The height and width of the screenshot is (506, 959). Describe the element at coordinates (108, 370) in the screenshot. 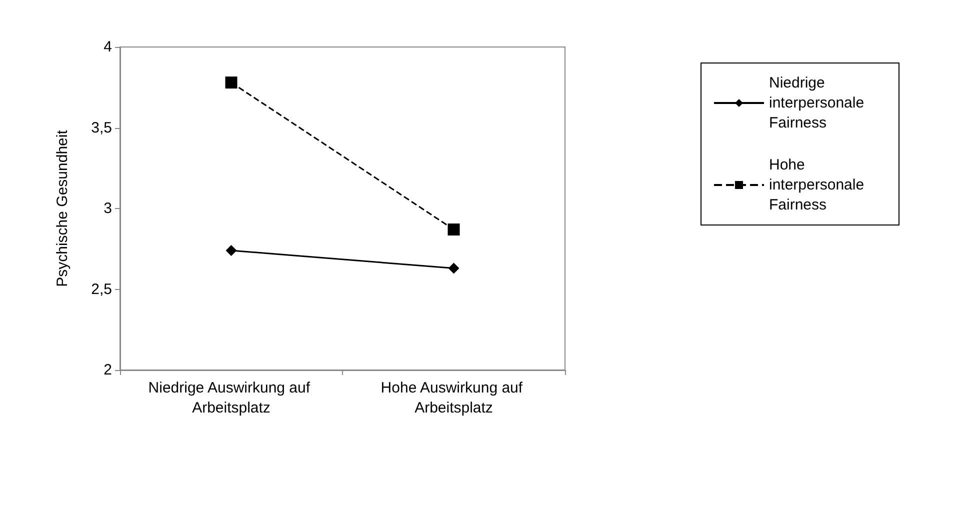

I see `y-tick-label: 2` at that location.